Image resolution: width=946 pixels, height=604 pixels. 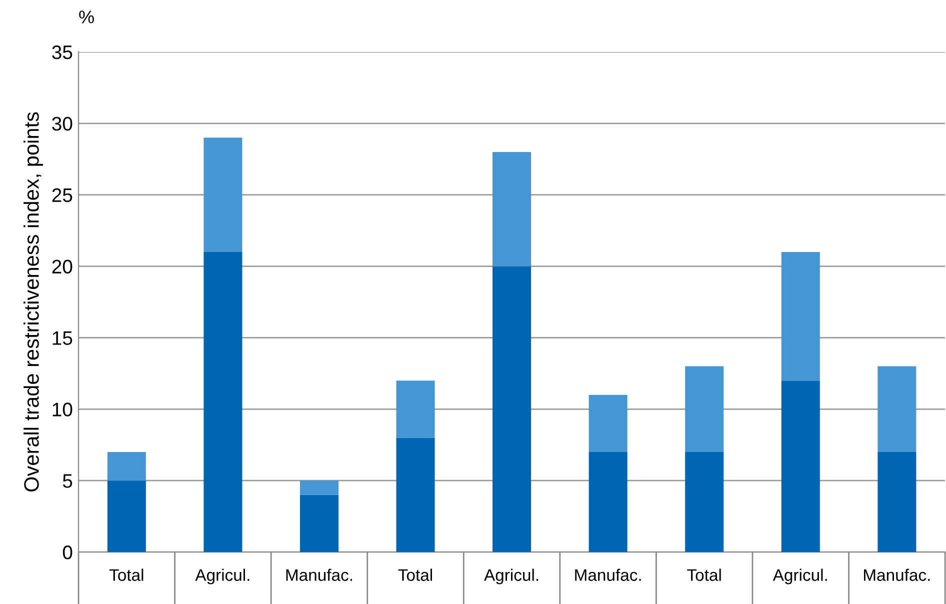 I want to click on y-tick-label: 10, so click(x=62, y=409).